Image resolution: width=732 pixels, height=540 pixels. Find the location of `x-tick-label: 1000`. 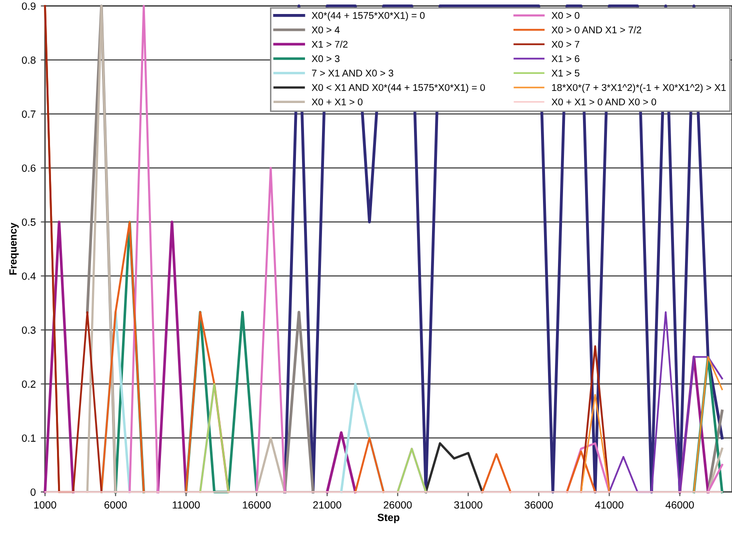

x-tick-label: 1000 is located at coordinates (45, 505).